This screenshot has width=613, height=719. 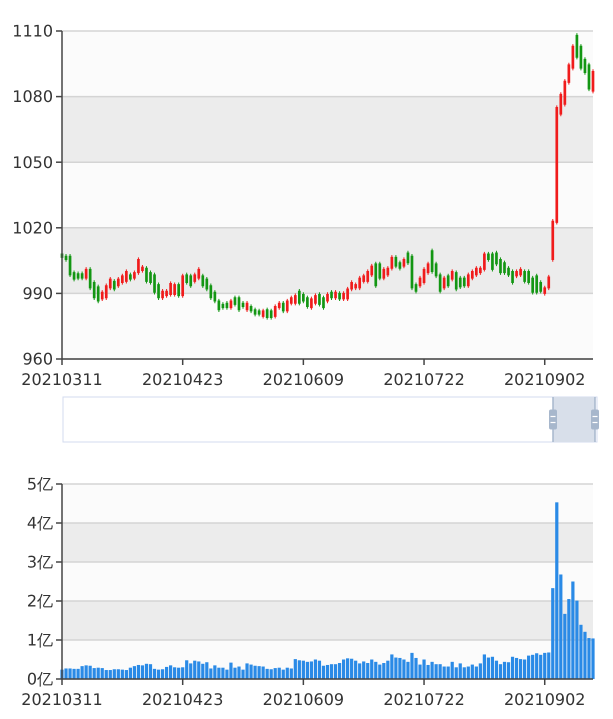 What do you see at coordinates (32, 96) in the screenshot?
I see `y-tick-label: 1080` at bounding box center [32, 96].